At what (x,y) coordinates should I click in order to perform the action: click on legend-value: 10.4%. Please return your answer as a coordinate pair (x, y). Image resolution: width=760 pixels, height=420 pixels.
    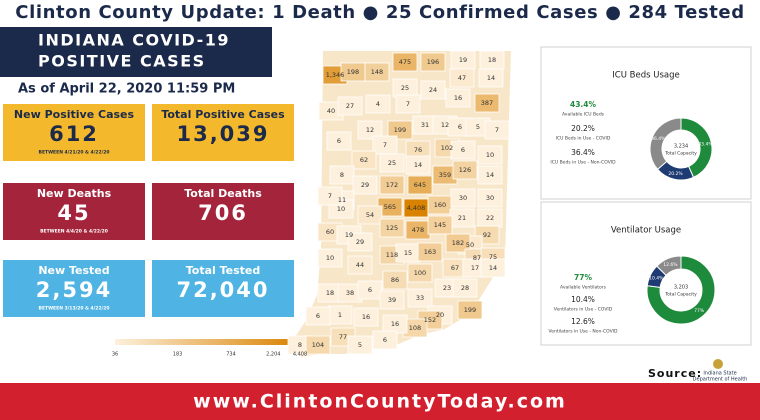
    Looking at the image, I should click on (583, 299).